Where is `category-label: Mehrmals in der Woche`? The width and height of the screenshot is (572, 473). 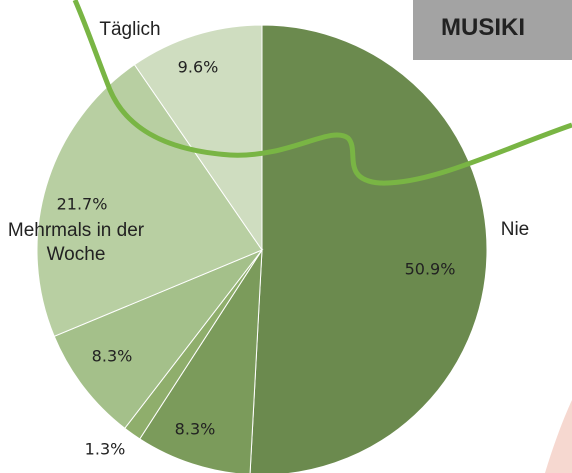
category-label: Mehrmals in der Woche is located at coordinates (76, 242).